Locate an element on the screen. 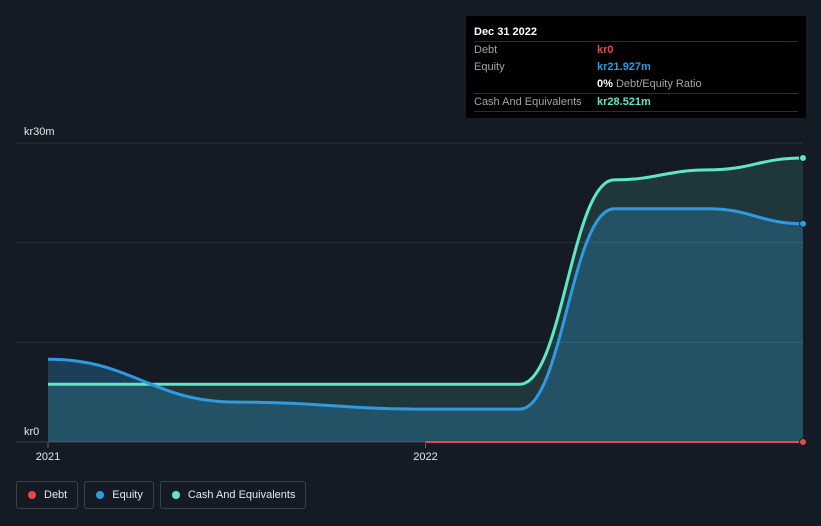 The height and width of the screenshot is (526, 821). tooltip-row-equity: Equity kr21.927m is located at coordinates (636, 67).